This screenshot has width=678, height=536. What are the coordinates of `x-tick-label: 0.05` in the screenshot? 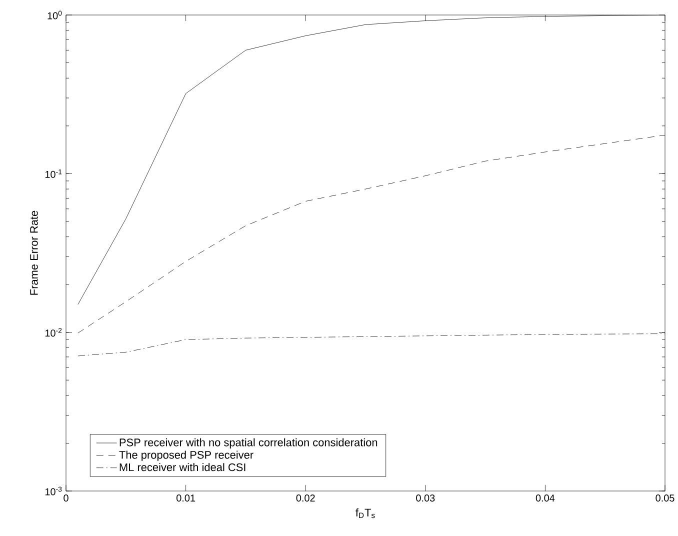 It's located at (665, 498).